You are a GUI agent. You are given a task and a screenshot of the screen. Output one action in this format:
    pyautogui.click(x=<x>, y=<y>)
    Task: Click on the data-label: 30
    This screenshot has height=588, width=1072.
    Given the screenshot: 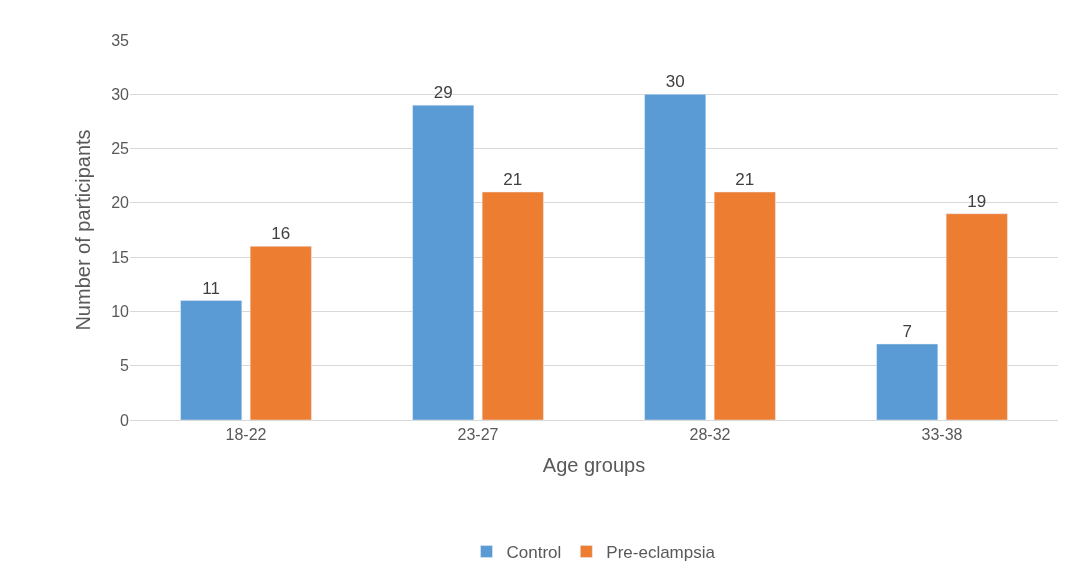 What is the action you would take?
    pyautogui.click(x=675, y=82)
    